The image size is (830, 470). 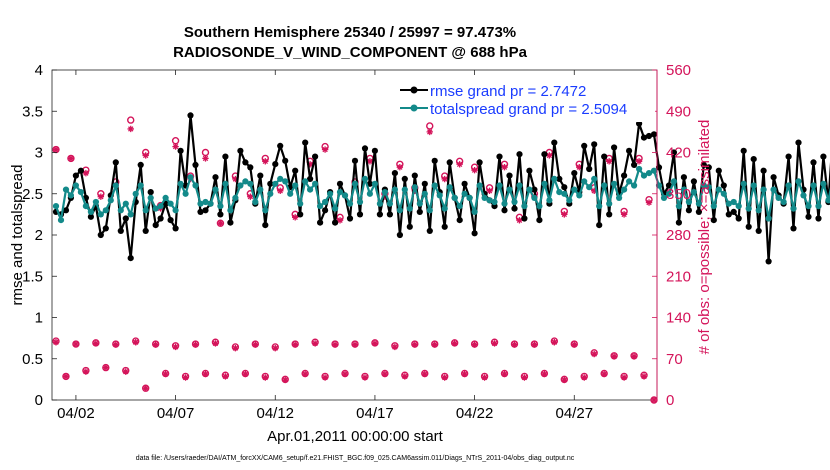 What do you see at coordinates (176, 413) in the screenshot?
I see `x-tick-label: 04/07` at bounding box center [176, 413].